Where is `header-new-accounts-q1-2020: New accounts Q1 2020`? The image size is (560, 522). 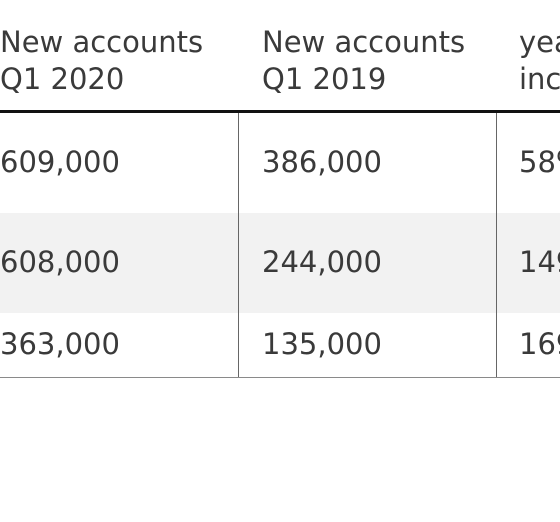 header-new-accounts-q1-2020: New accounts Q1 2020 is located at coordinates (101, 61).